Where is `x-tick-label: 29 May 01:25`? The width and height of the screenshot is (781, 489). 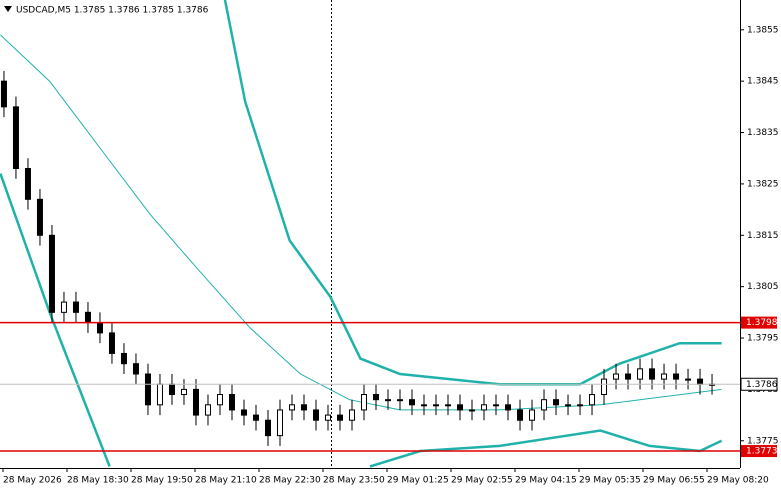
x-tick-label: 29 May 01:25 is located at coordinates (418, 481).